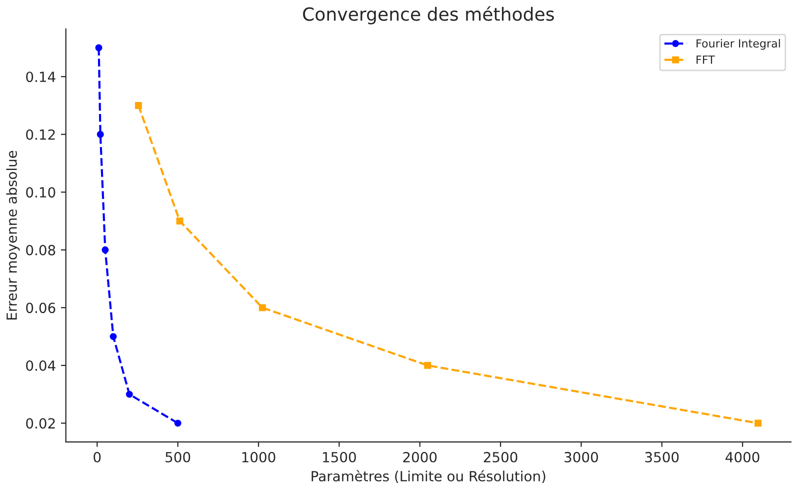 This screenshot has width=803, height=483. What do you see at coordinates (738, 44) in the screenshot?
I see `legend-label: Fourier Integral` at bounding box center [738, 44].